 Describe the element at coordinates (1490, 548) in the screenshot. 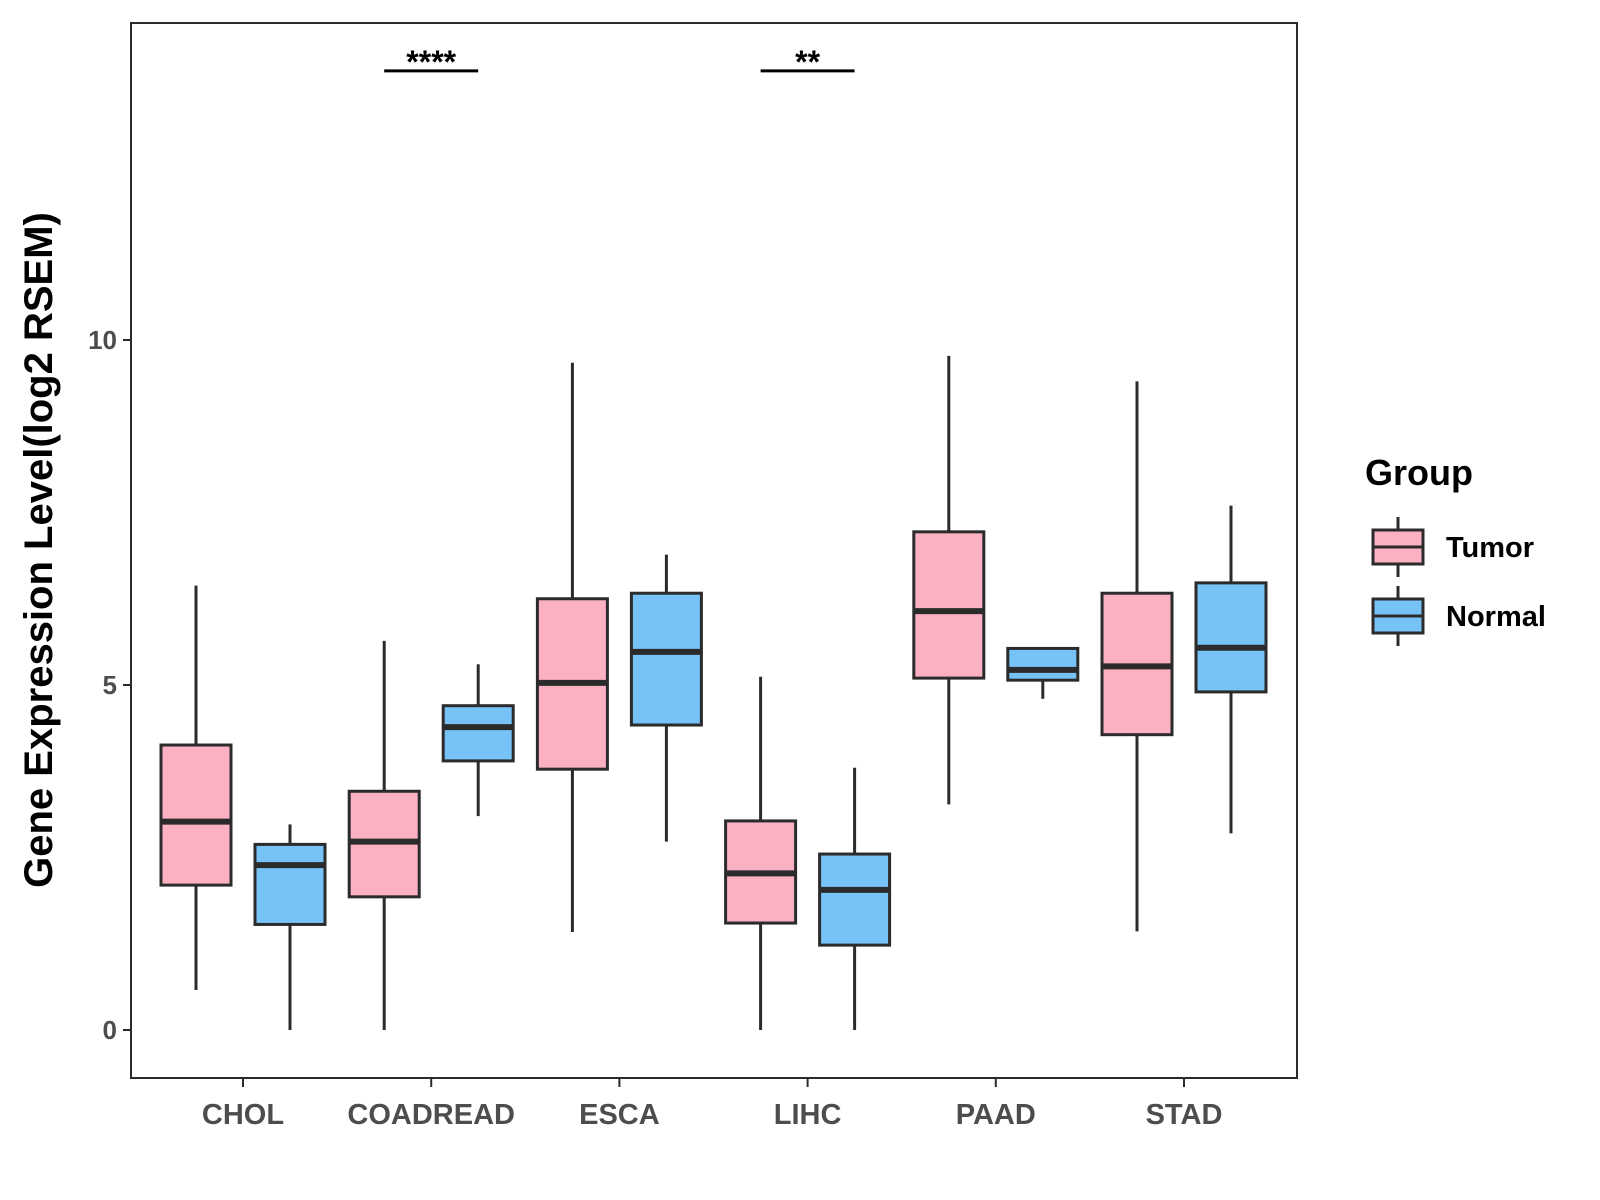

I see `legend-label-tumor: Tumor` at that location.